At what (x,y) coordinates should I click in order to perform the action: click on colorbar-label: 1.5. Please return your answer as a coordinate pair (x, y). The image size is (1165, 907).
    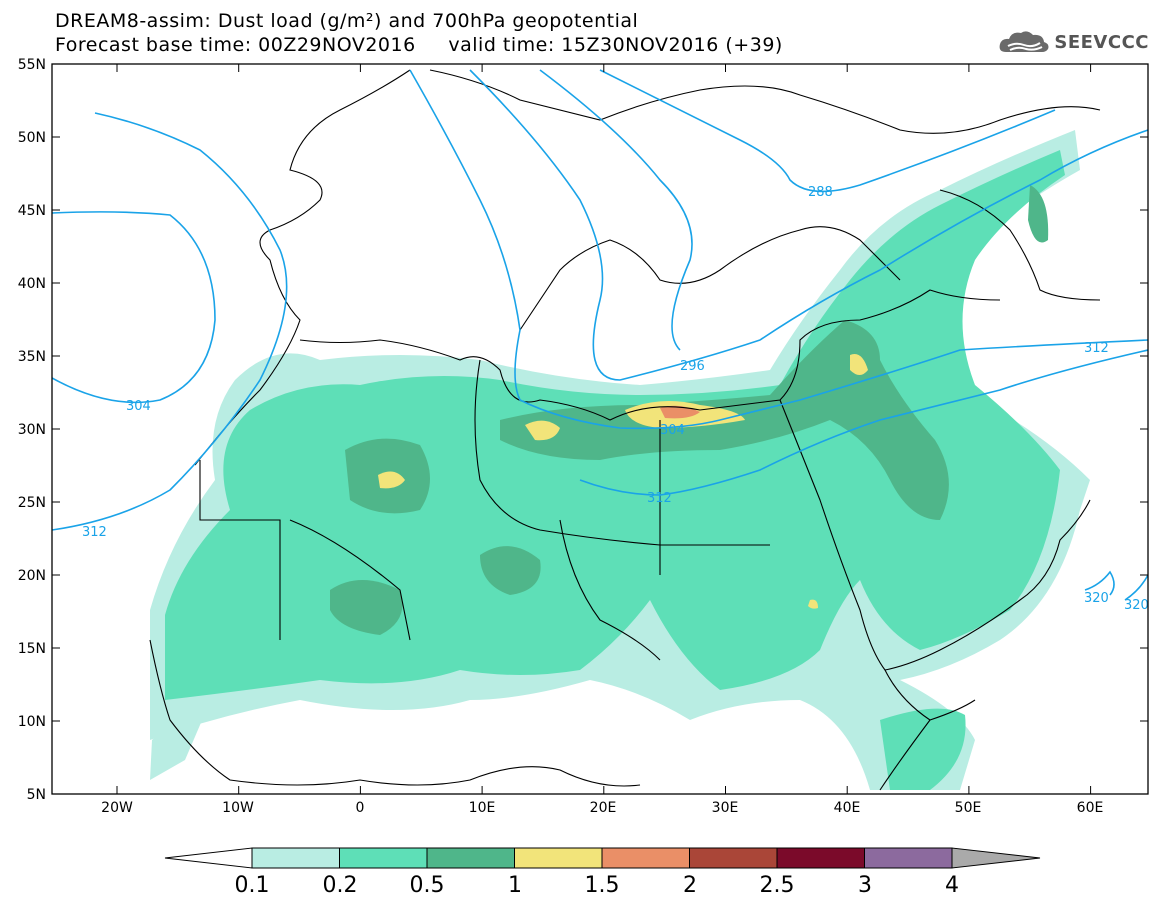
    Looking at the image, I should click on (602, 885).